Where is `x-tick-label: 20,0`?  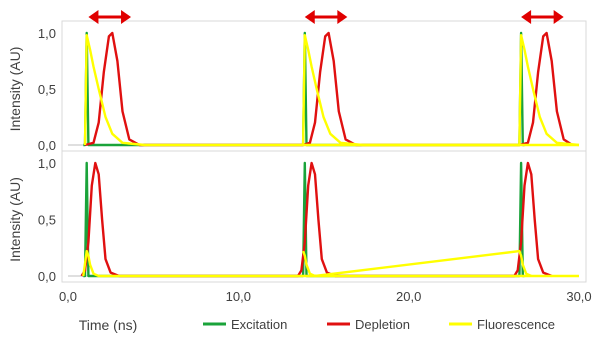 x-tick-label: 20,0 is located at coordinates (408, 296).